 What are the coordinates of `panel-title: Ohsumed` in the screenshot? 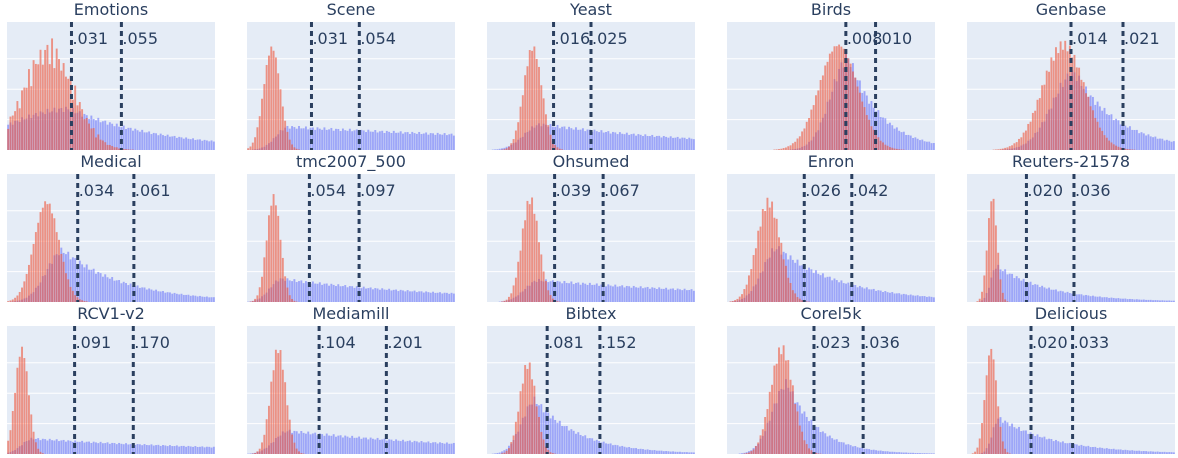 It's located at (591, 162).